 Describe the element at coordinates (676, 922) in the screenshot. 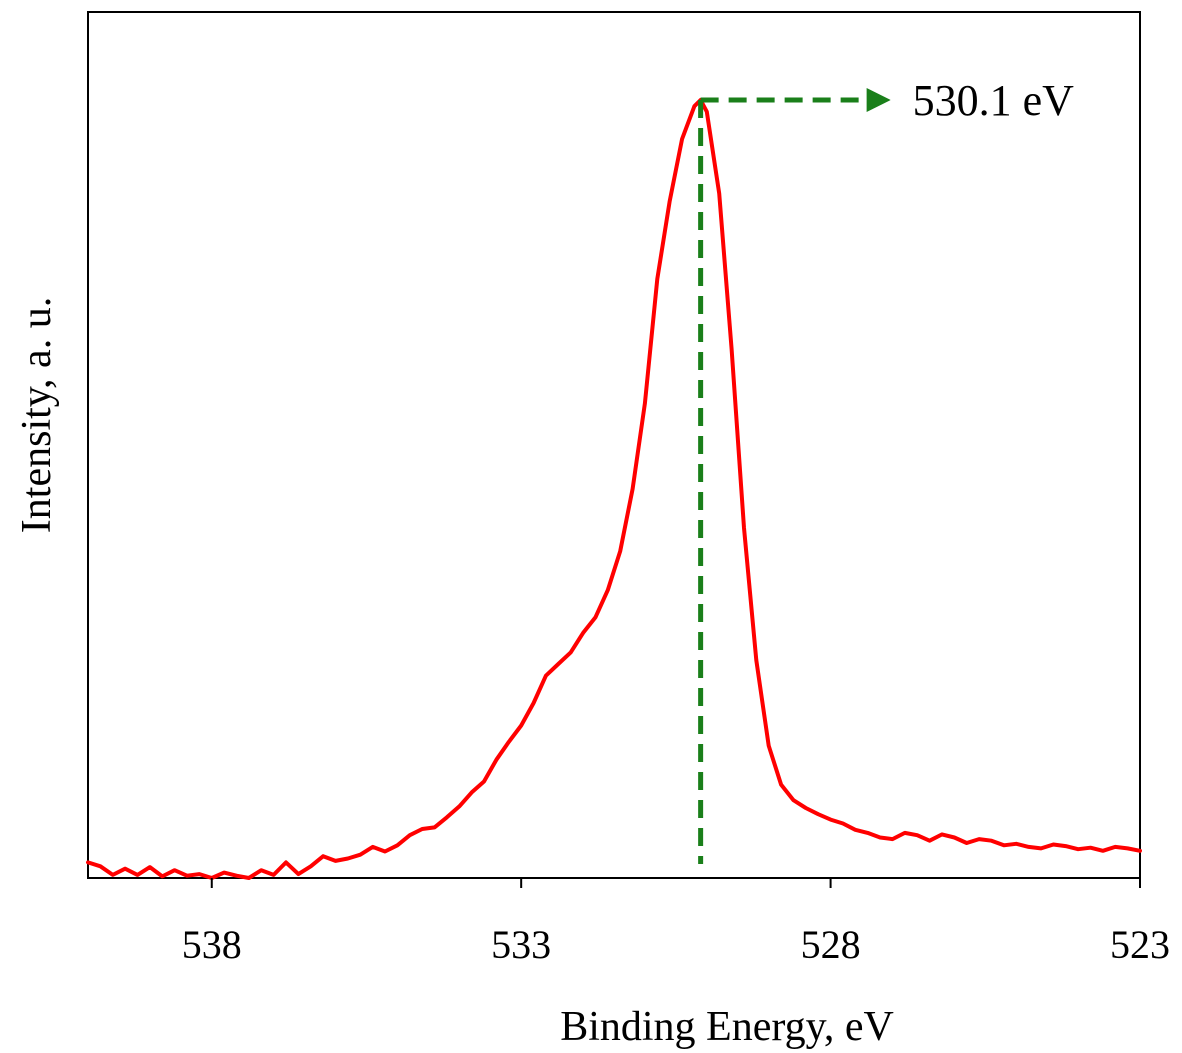

I see `x-ticks: 538 533 528 523` at that location.